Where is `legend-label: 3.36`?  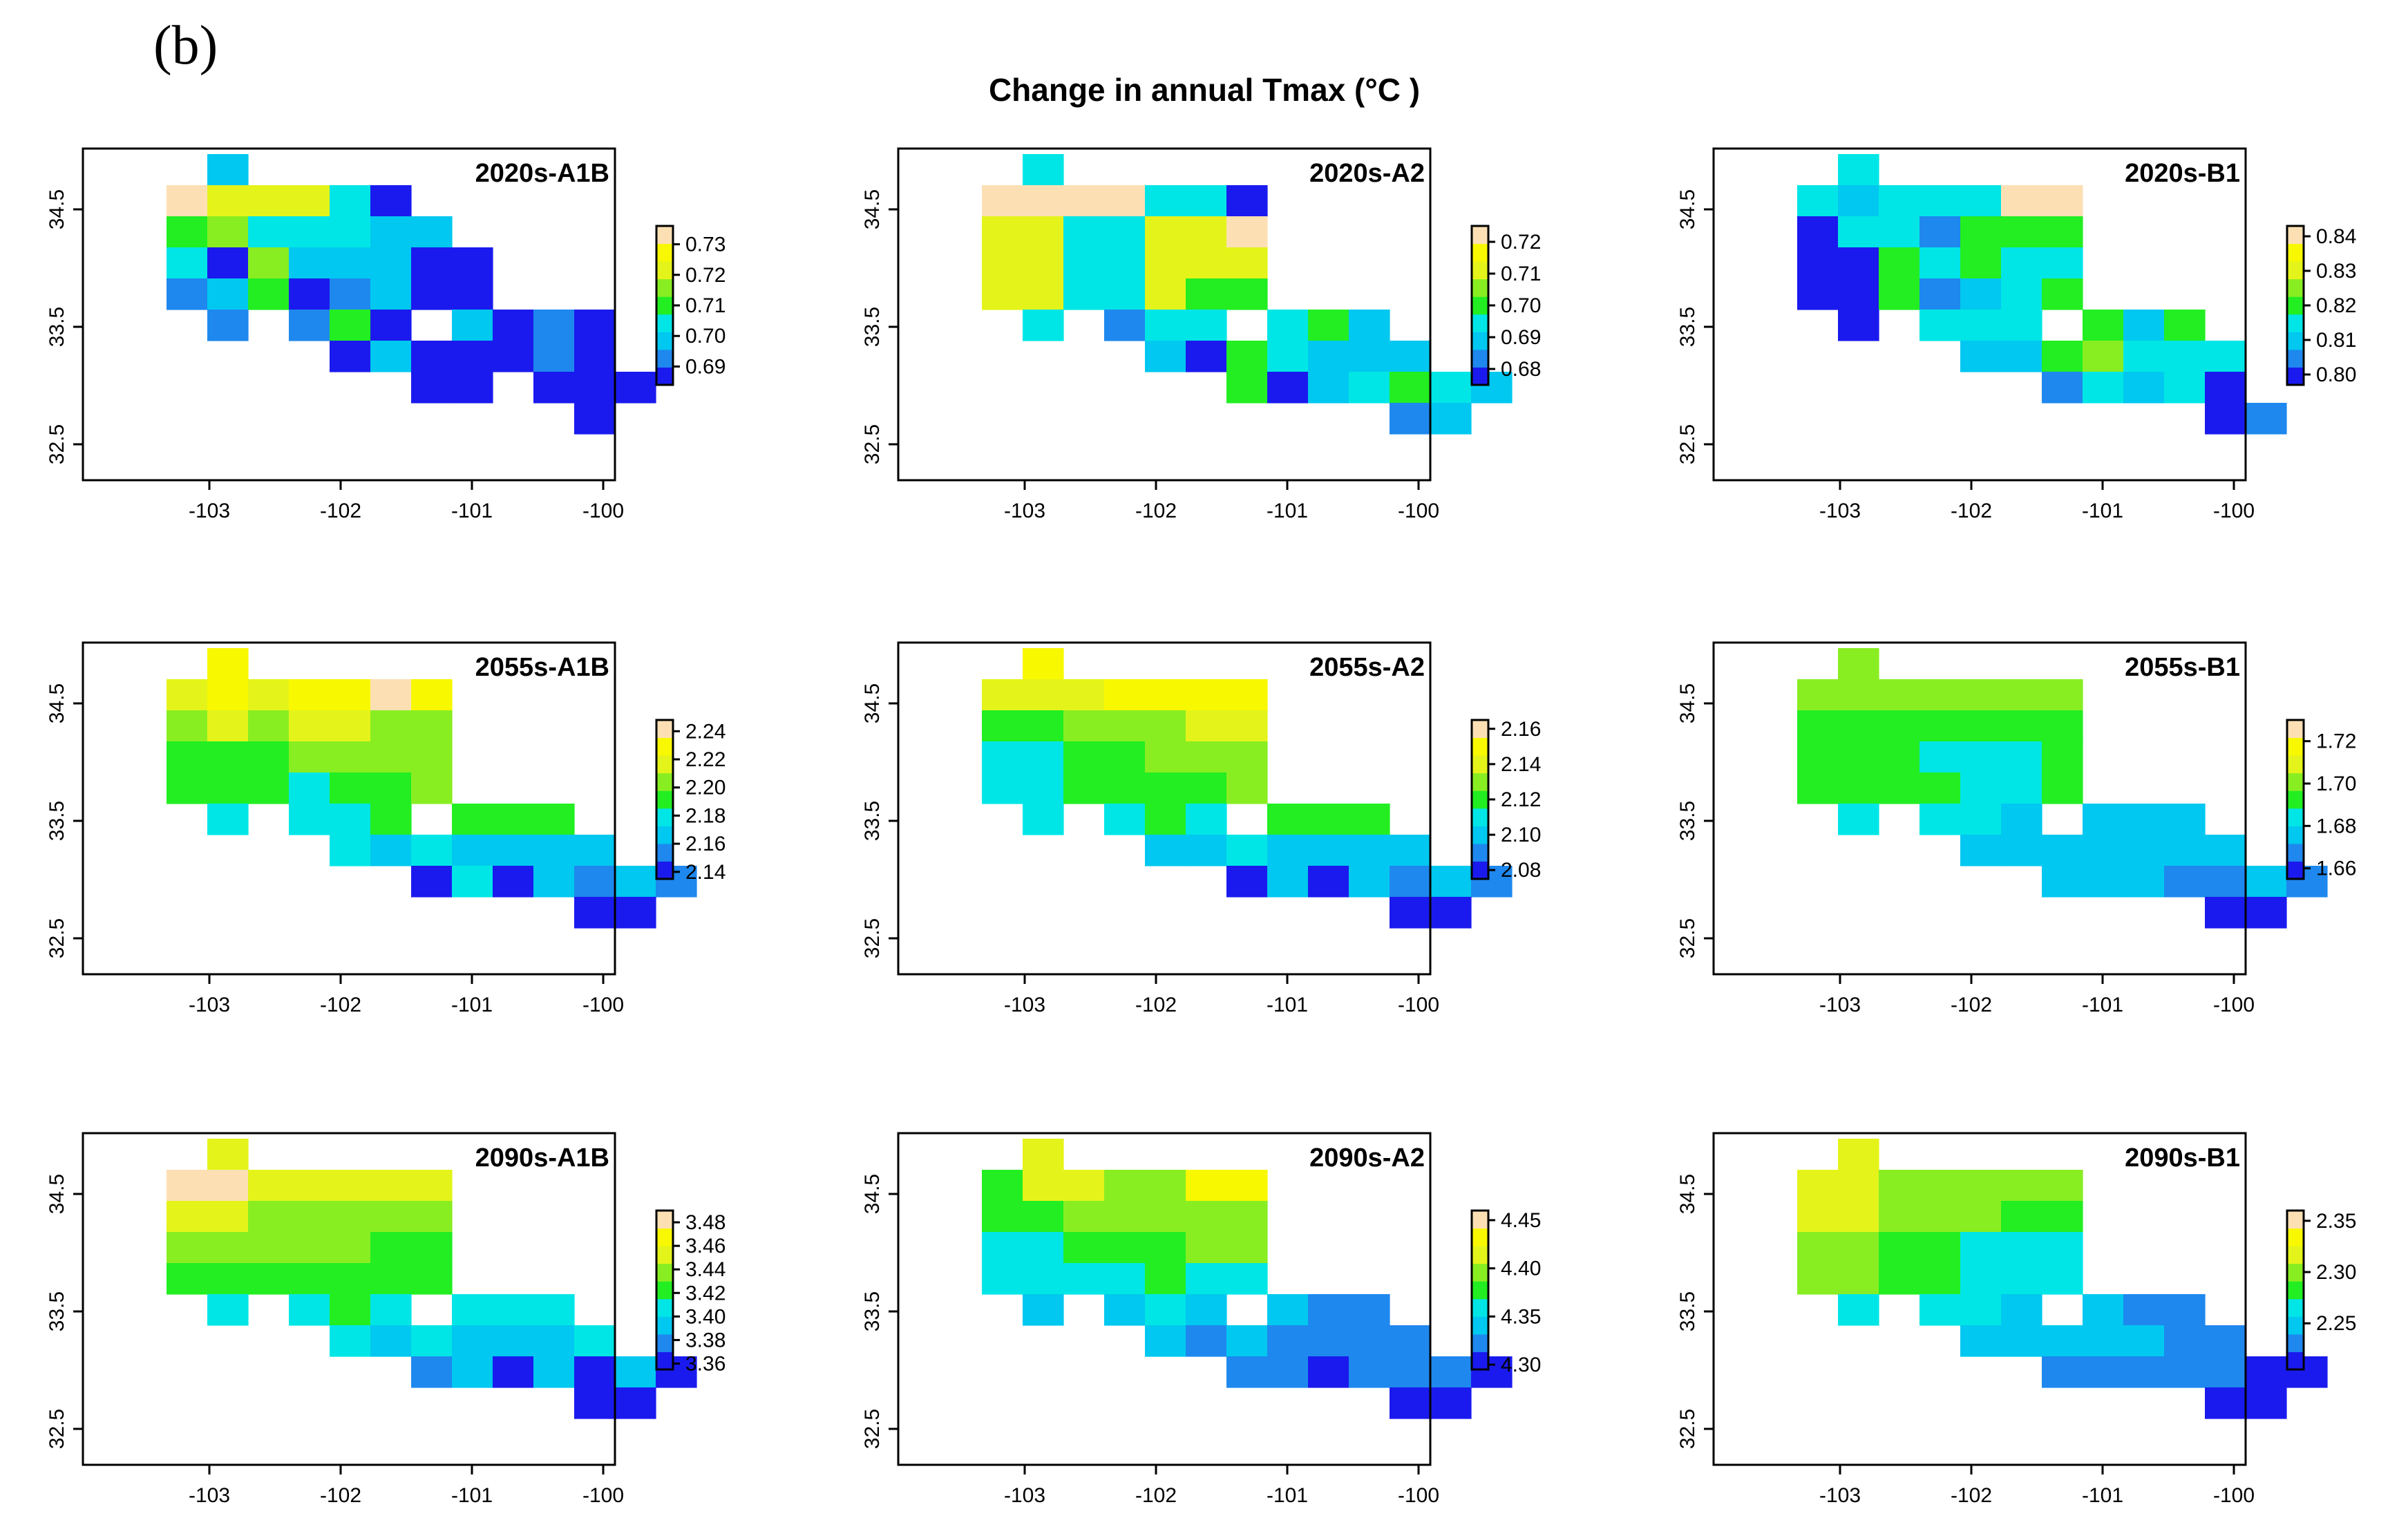 legend-label: 3.36 is located at coordinates (705, 1363).